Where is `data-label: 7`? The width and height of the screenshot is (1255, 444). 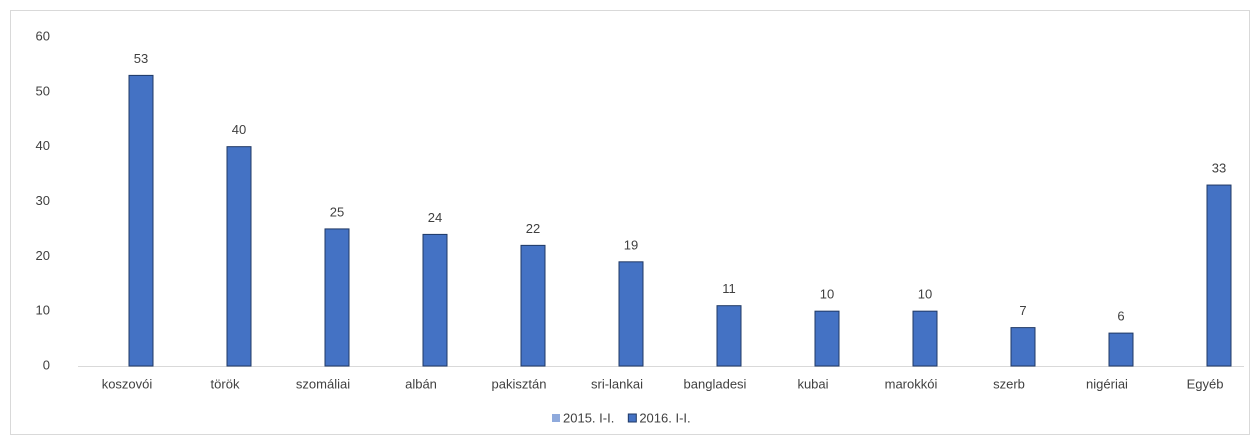
data-label: 7 is located at coordinates (1022, 310).